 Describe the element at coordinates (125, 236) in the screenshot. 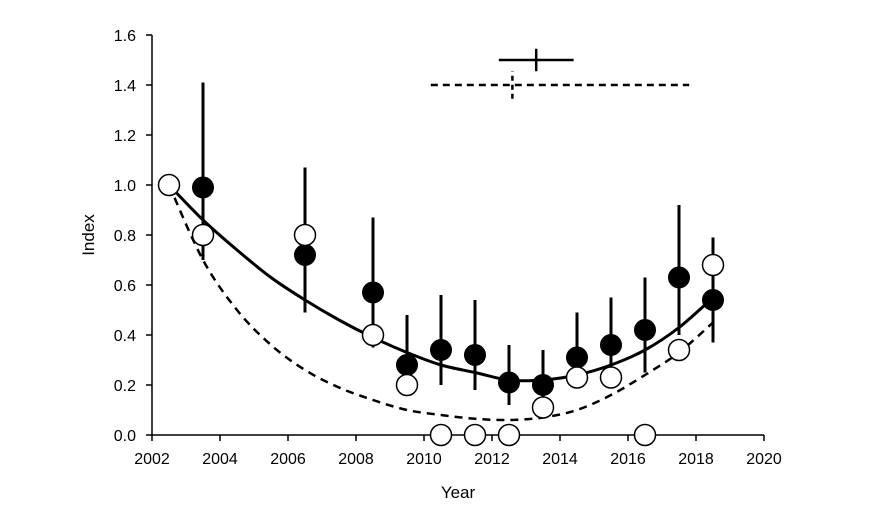

I see `y-tick-label: 0.8` at that location.